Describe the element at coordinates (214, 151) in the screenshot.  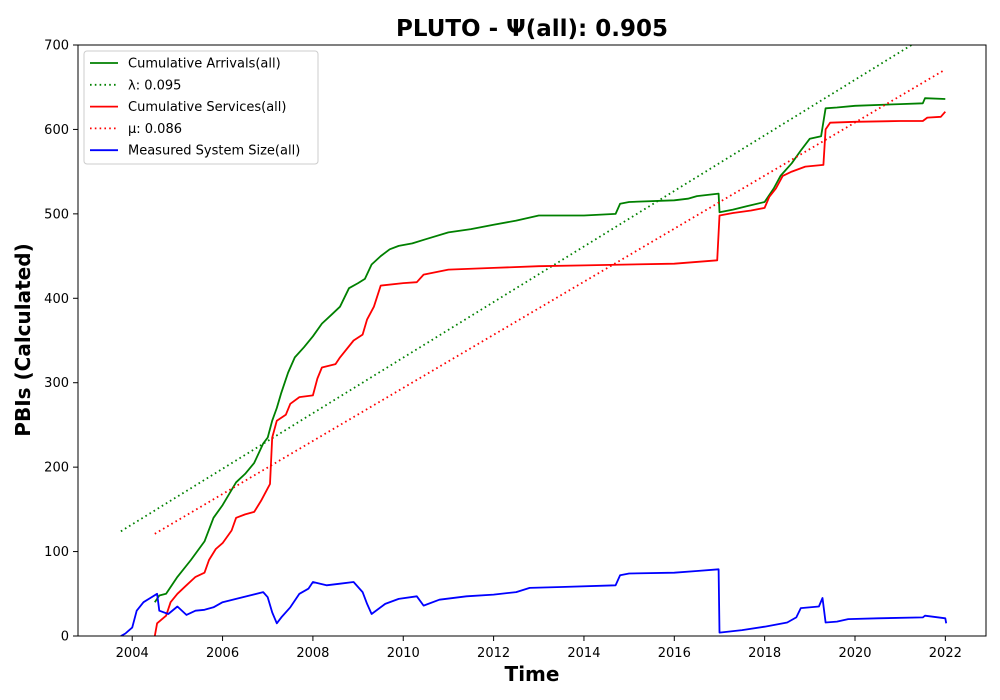
I see `legend-label-5: Measured System Size(all)` at that location.